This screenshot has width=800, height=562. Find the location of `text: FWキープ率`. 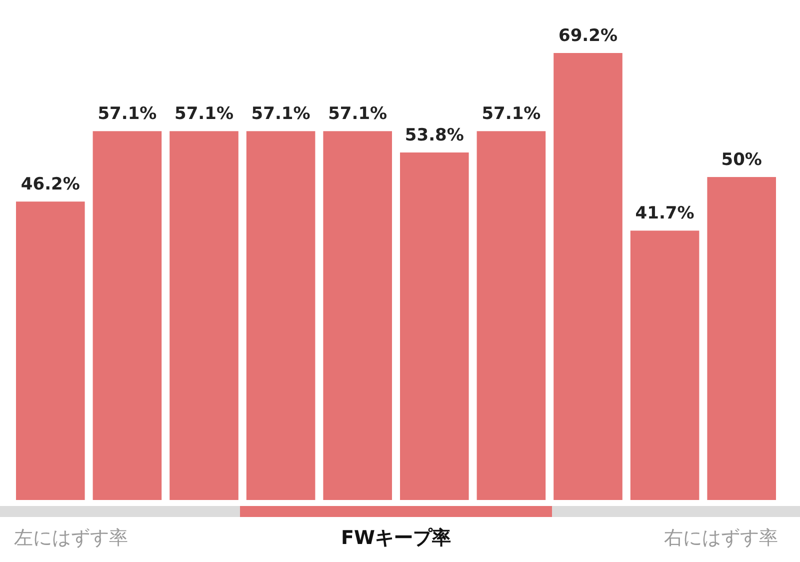

text: FWキープ率 is located at coordinates (396, 538).